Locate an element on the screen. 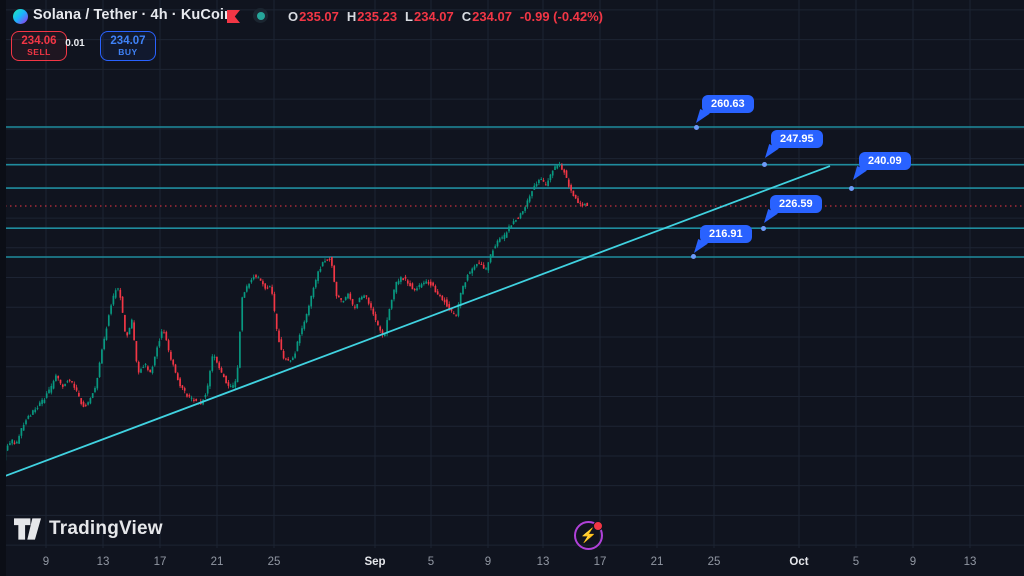  price-level-bubble: 226.59 is located at coordinates (796, 204).